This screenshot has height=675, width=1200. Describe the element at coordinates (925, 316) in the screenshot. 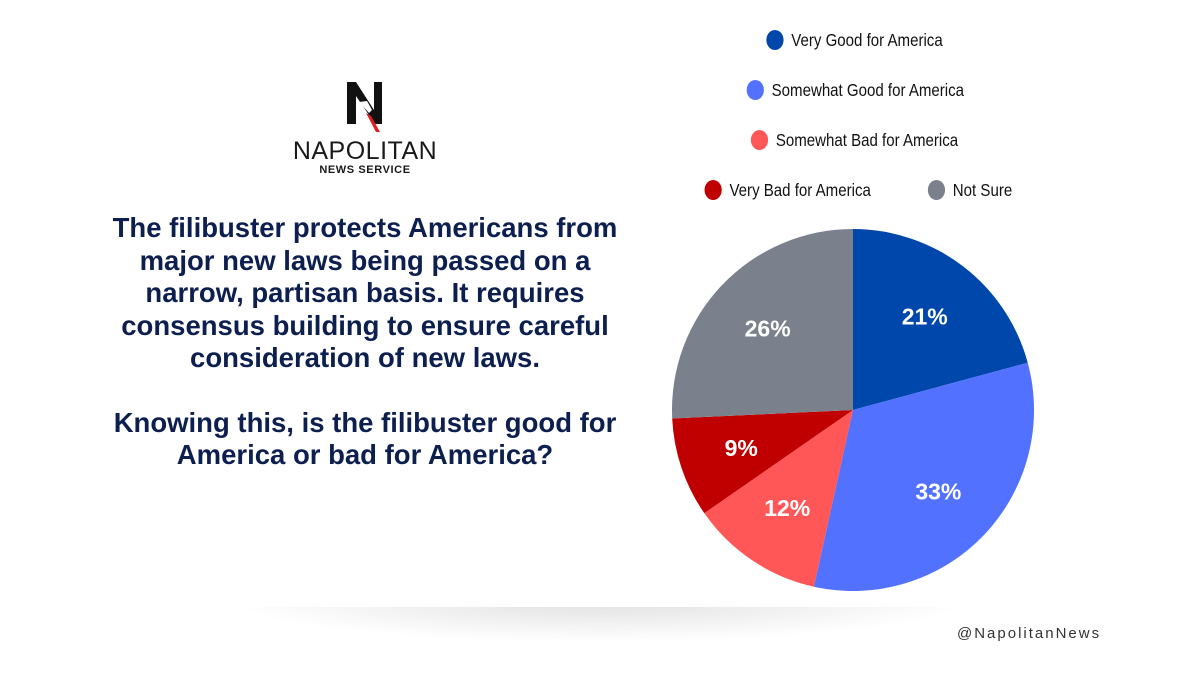

I see `pie-data-label: 21%` at that location.